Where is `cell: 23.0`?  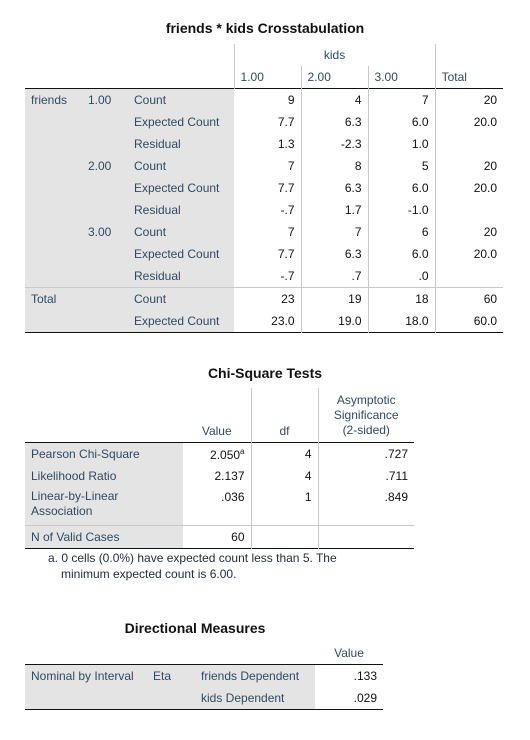
cell: 23.0 is located at coordinates (268, 321).